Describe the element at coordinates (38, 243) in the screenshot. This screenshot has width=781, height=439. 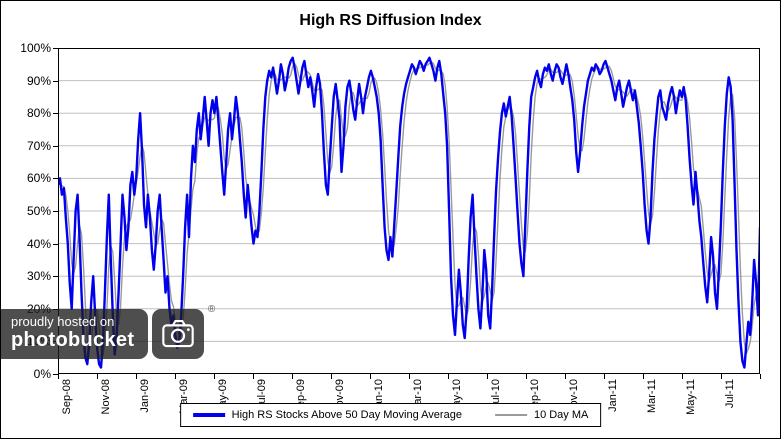
I see `y-axis-label: 40%` at that location.